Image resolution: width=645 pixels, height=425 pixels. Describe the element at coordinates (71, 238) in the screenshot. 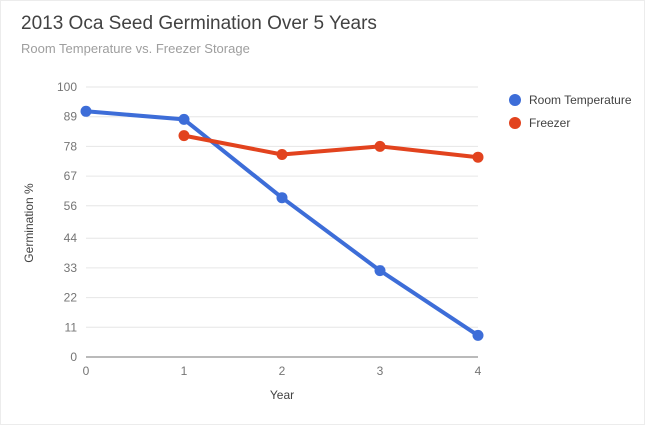

I see `y-tick-label: 44` at that location.